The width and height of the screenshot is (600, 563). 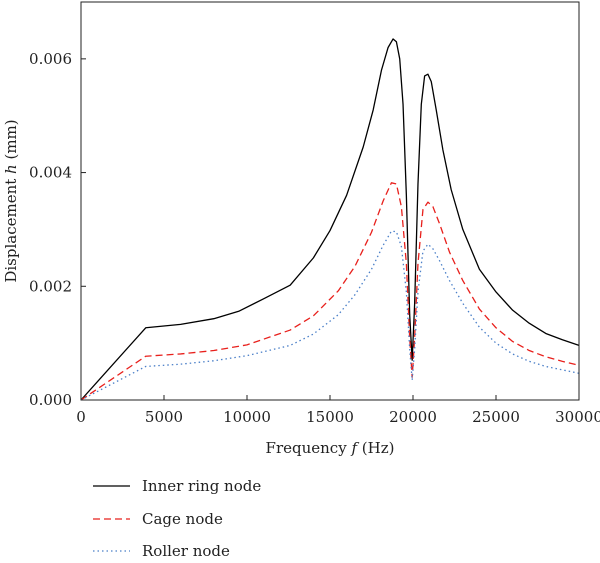 I want to click on x-axis-label: Frequency f (Hz), so click(x=330, y=448).